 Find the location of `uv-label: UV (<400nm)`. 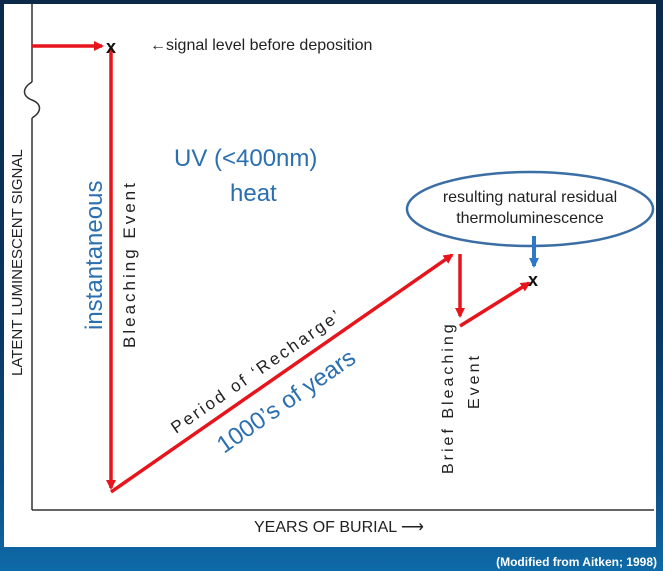

uv-label: UV (<400nm) is located at coordinates (245, 158).